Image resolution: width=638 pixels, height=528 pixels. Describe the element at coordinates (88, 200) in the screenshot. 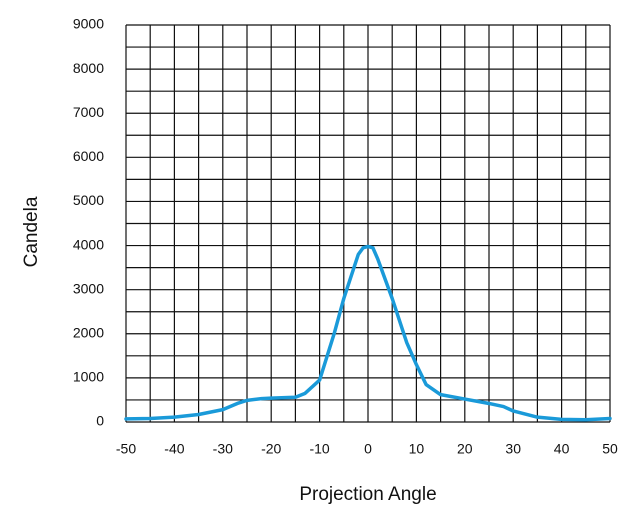

I see `y-tick-label: 5000` at that location.